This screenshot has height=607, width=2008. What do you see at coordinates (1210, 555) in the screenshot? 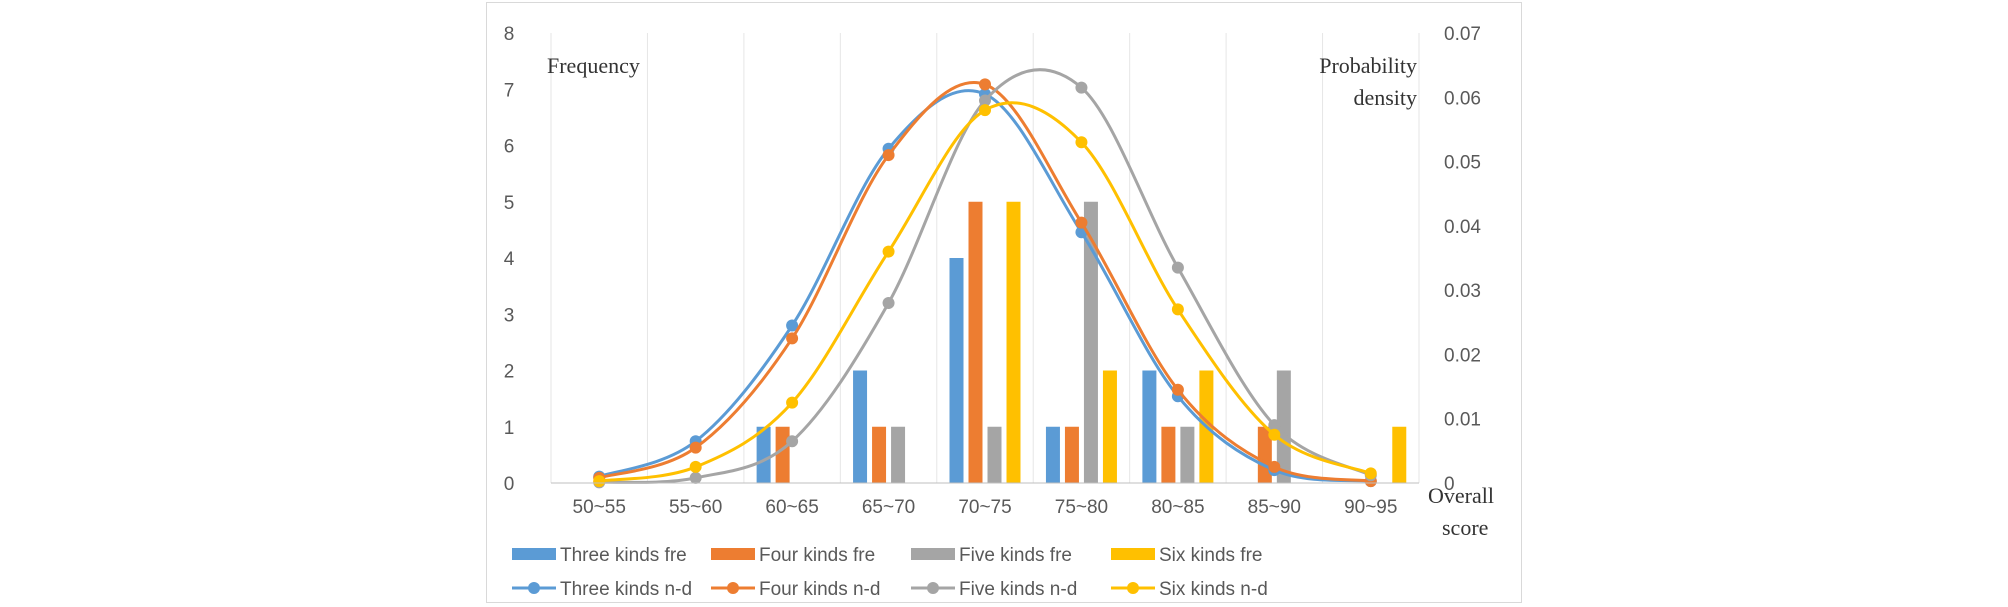
I see `legend-label: Six kinds fre` at bounding box center [1210, 555].